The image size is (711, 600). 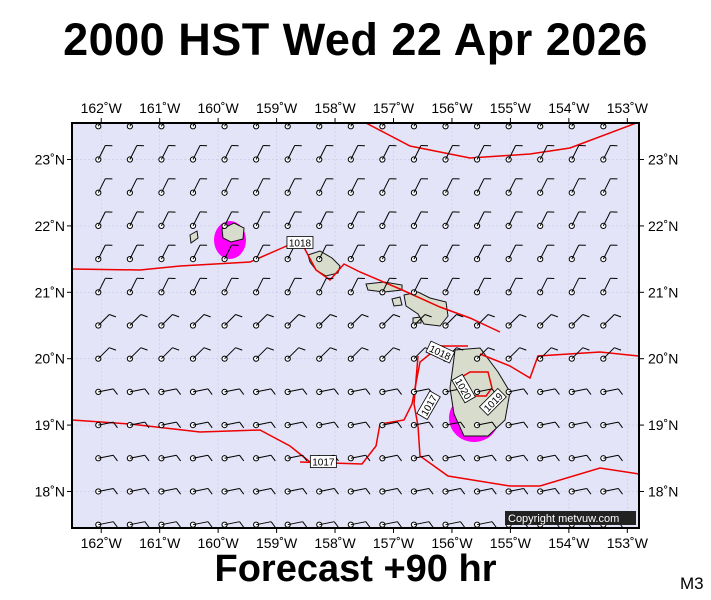 What do you see at coordinates (692, 583) in the screenshot?
I see `model-code: M3` at bounding box center [692, 583].